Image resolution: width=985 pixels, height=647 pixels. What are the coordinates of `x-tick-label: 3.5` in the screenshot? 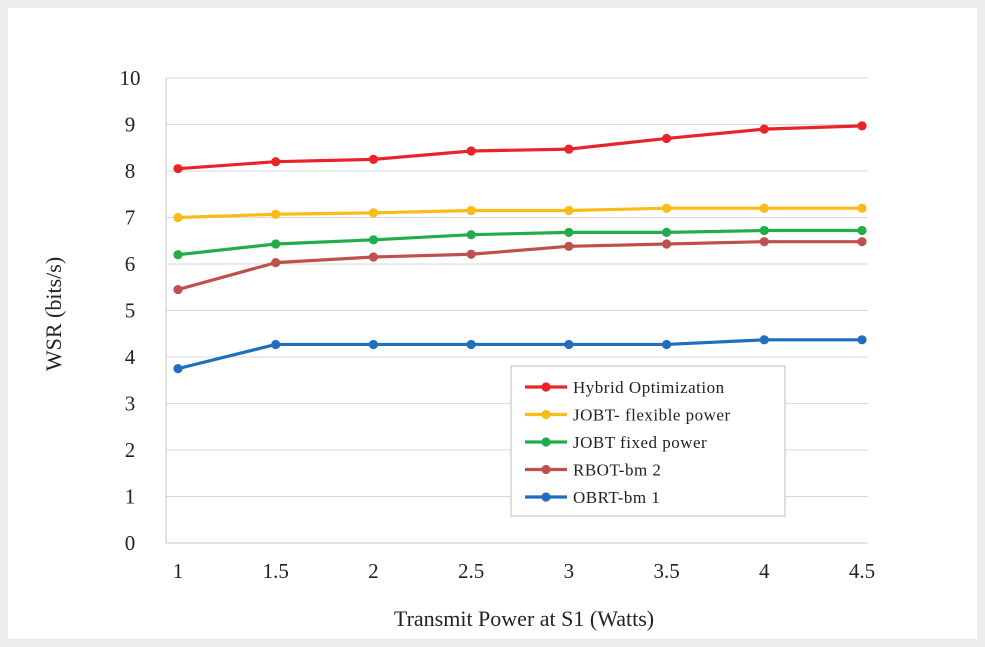 It's located at (666, 571).